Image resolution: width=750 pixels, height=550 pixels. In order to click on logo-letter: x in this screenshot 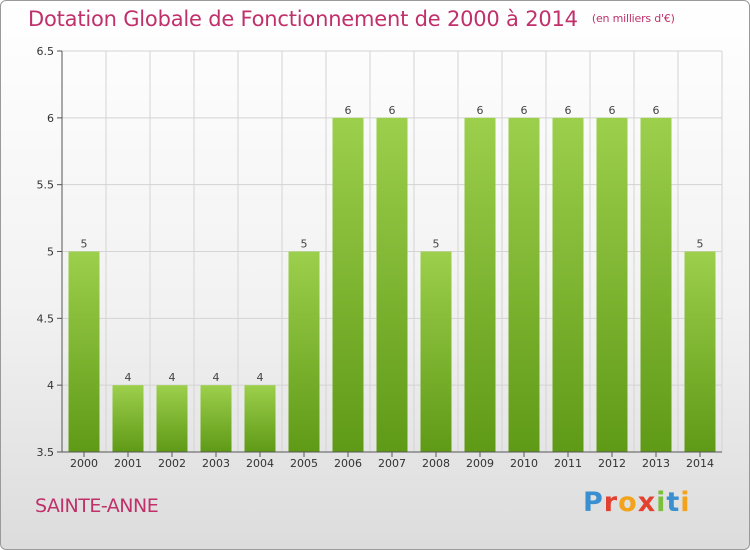, I will do `click(647, 502)`.